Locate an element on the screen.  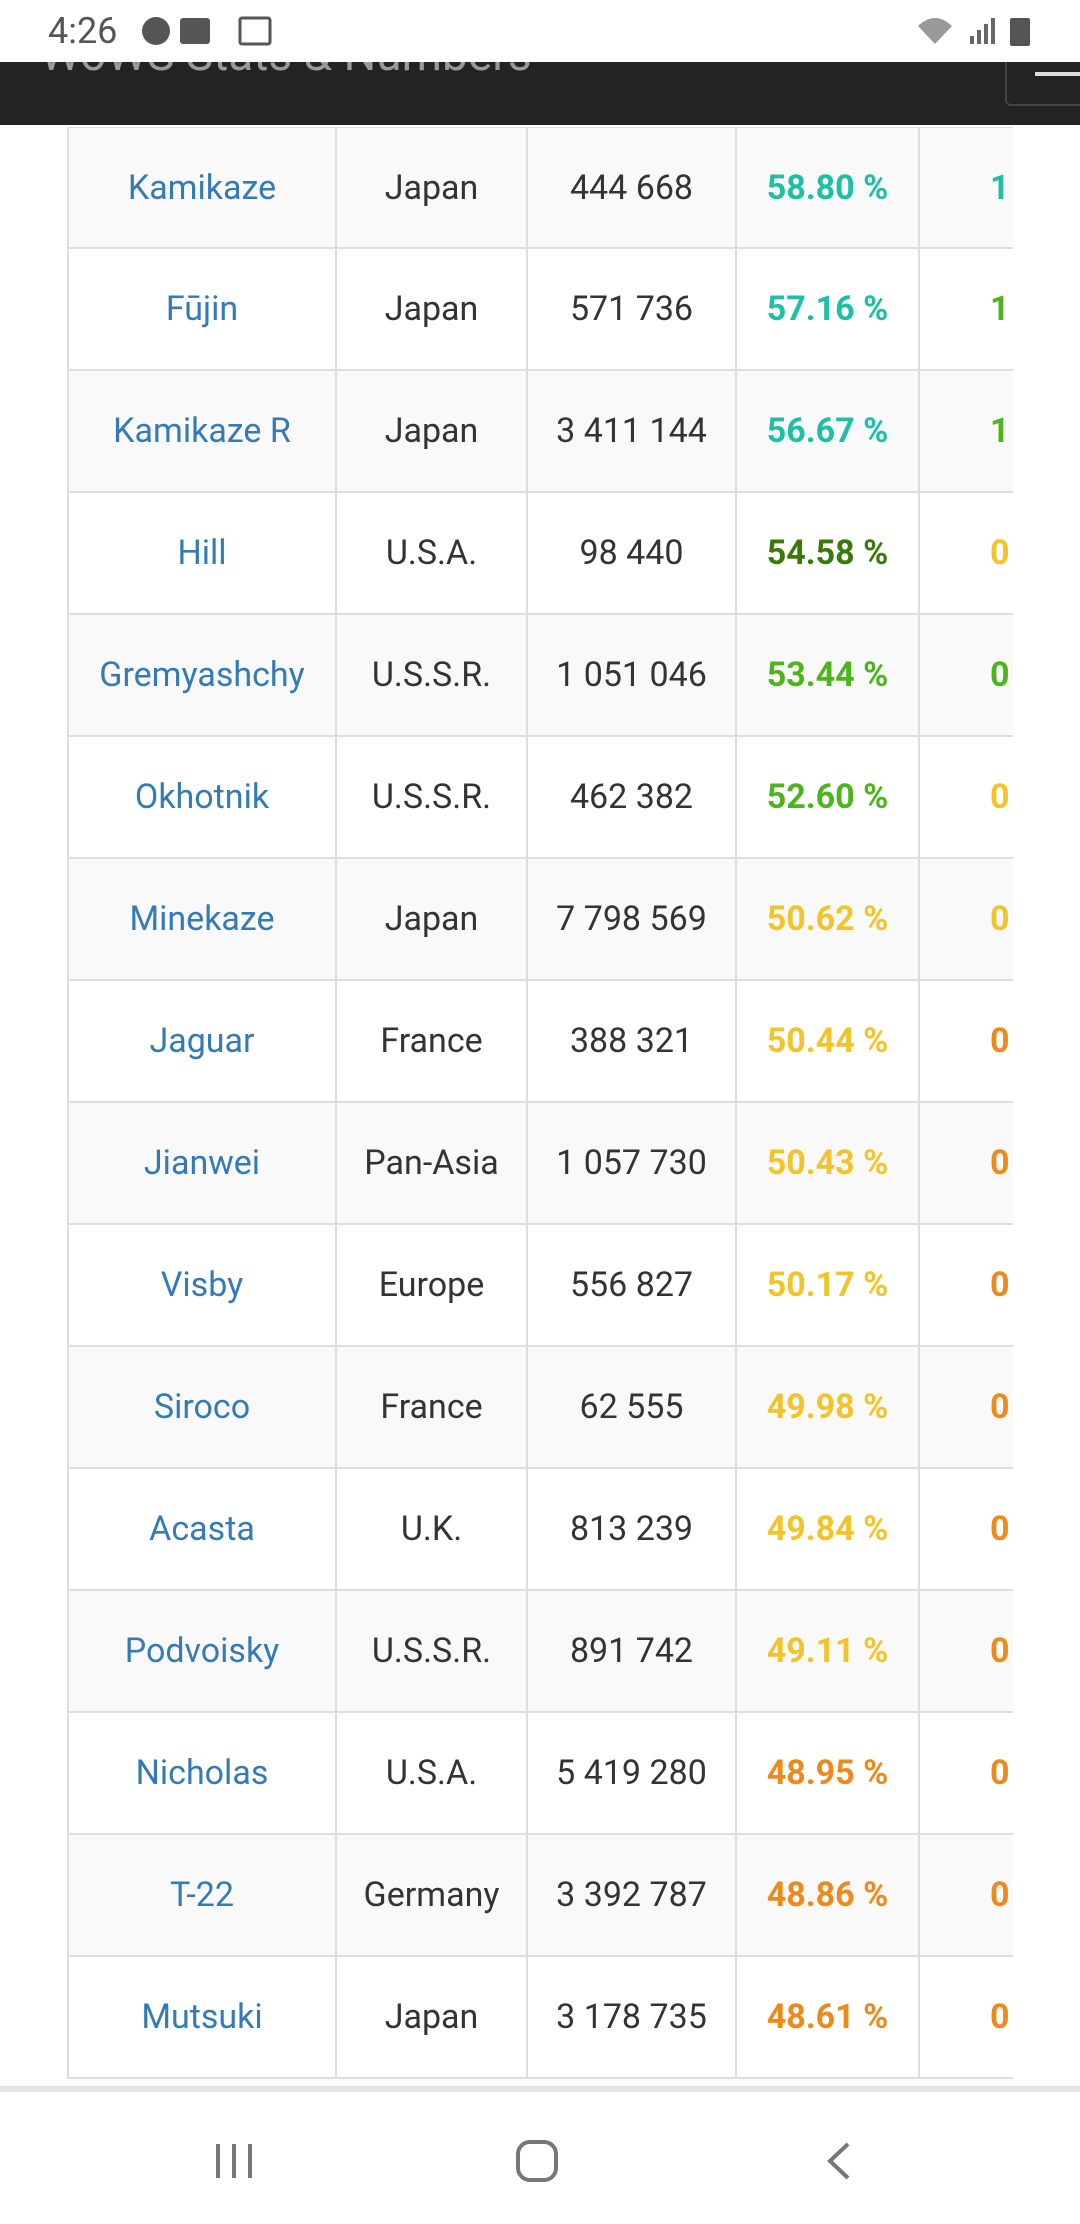
ship-name: Kamikaze is located at coordinates (202, 188).